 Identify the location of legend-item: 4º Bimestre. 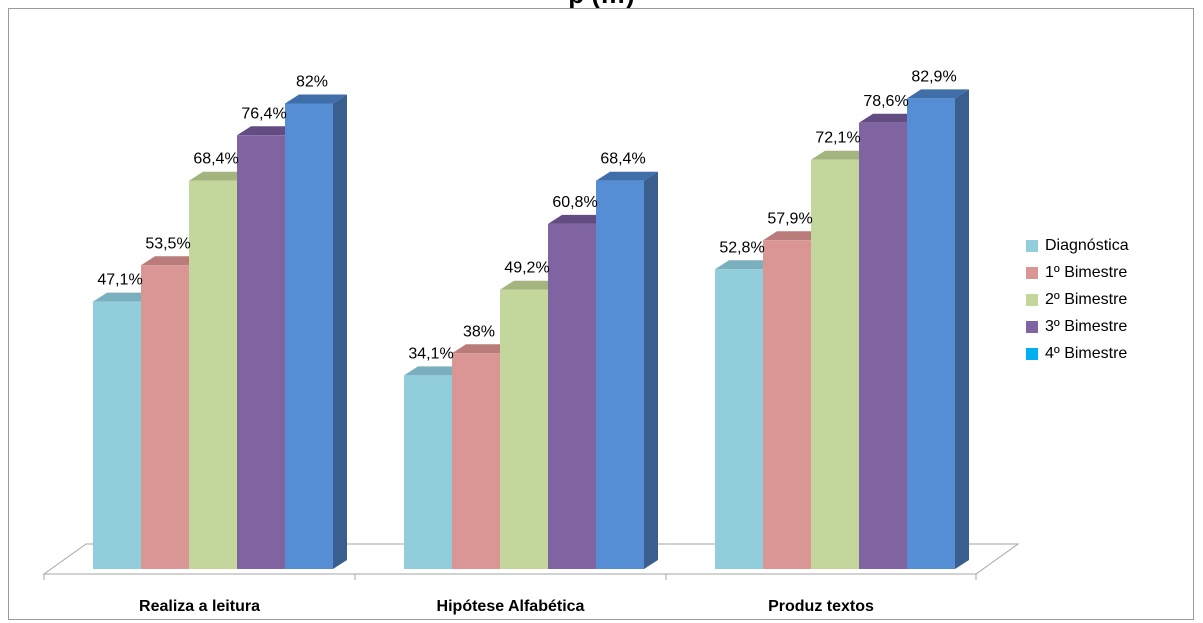
(1077, 353).